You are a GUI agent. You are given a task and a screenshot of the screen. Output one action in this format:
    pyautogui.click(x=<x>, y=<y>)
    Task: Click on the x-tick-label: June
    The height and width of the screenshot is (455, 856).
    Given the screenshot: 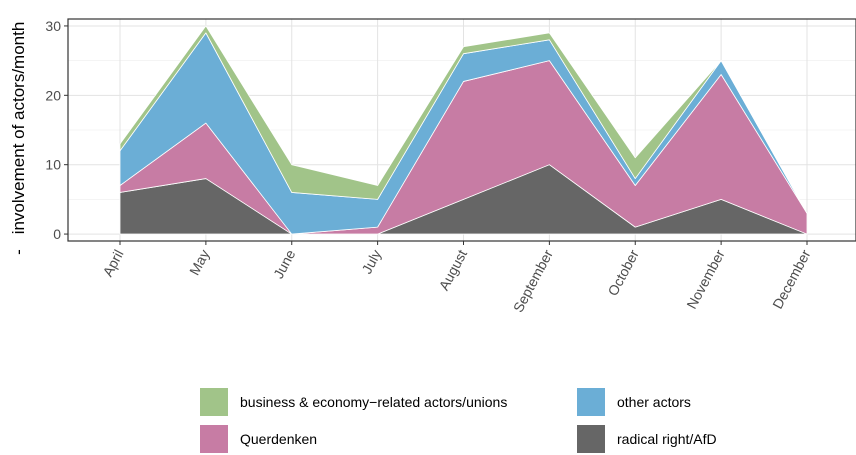 What is the action you would take?
    pyautogui.click(x=284, y=264)
    